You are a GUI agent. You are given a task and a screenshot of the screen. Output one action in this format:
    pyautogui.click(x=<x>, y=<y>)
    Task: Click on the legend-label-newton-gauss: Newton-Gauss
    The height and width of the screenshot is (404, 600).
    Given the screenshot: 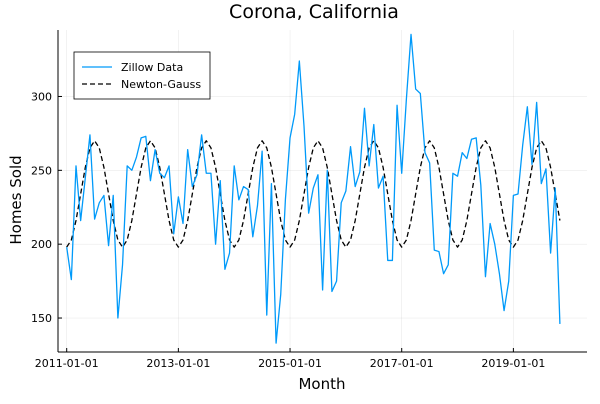 What is the action you would take?
    pyautogui.click(x=161, y=84)
    